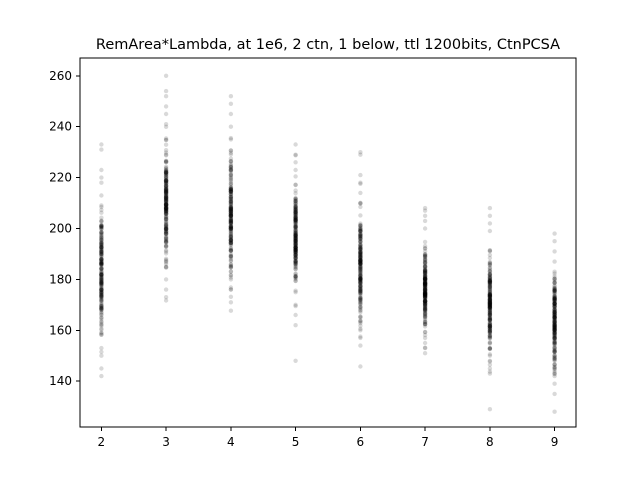  What do you see at coordinates (60, 279) in the screenshot?
I see `y-tick-label: 180` at bounding box center [60, 279].